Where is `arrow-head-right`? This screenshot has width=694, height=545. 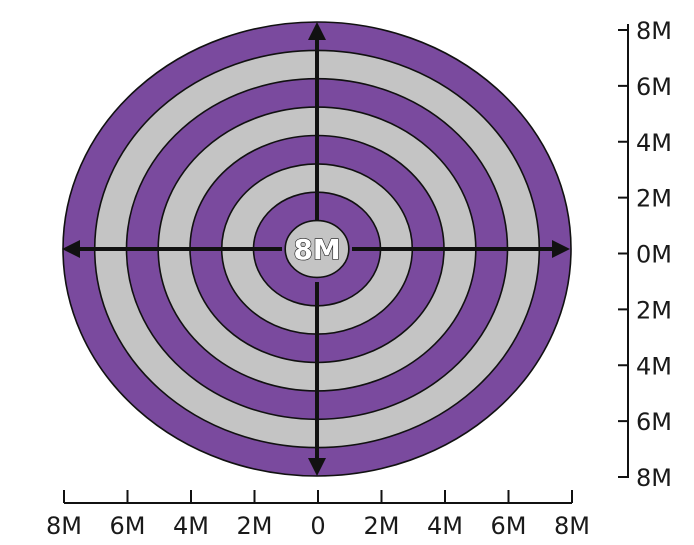
arrow-head-right is located at coordinates (561, 249).